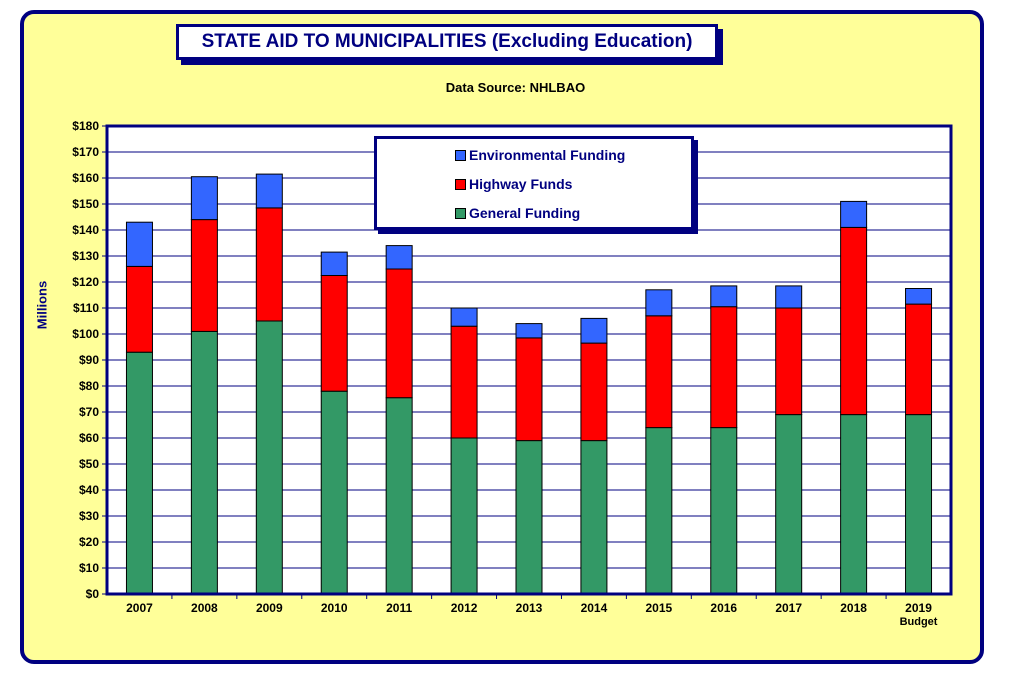 The width and height of the screenshot is (1031, 679). I want to click on legend-swatch-general, so click(460, 213).